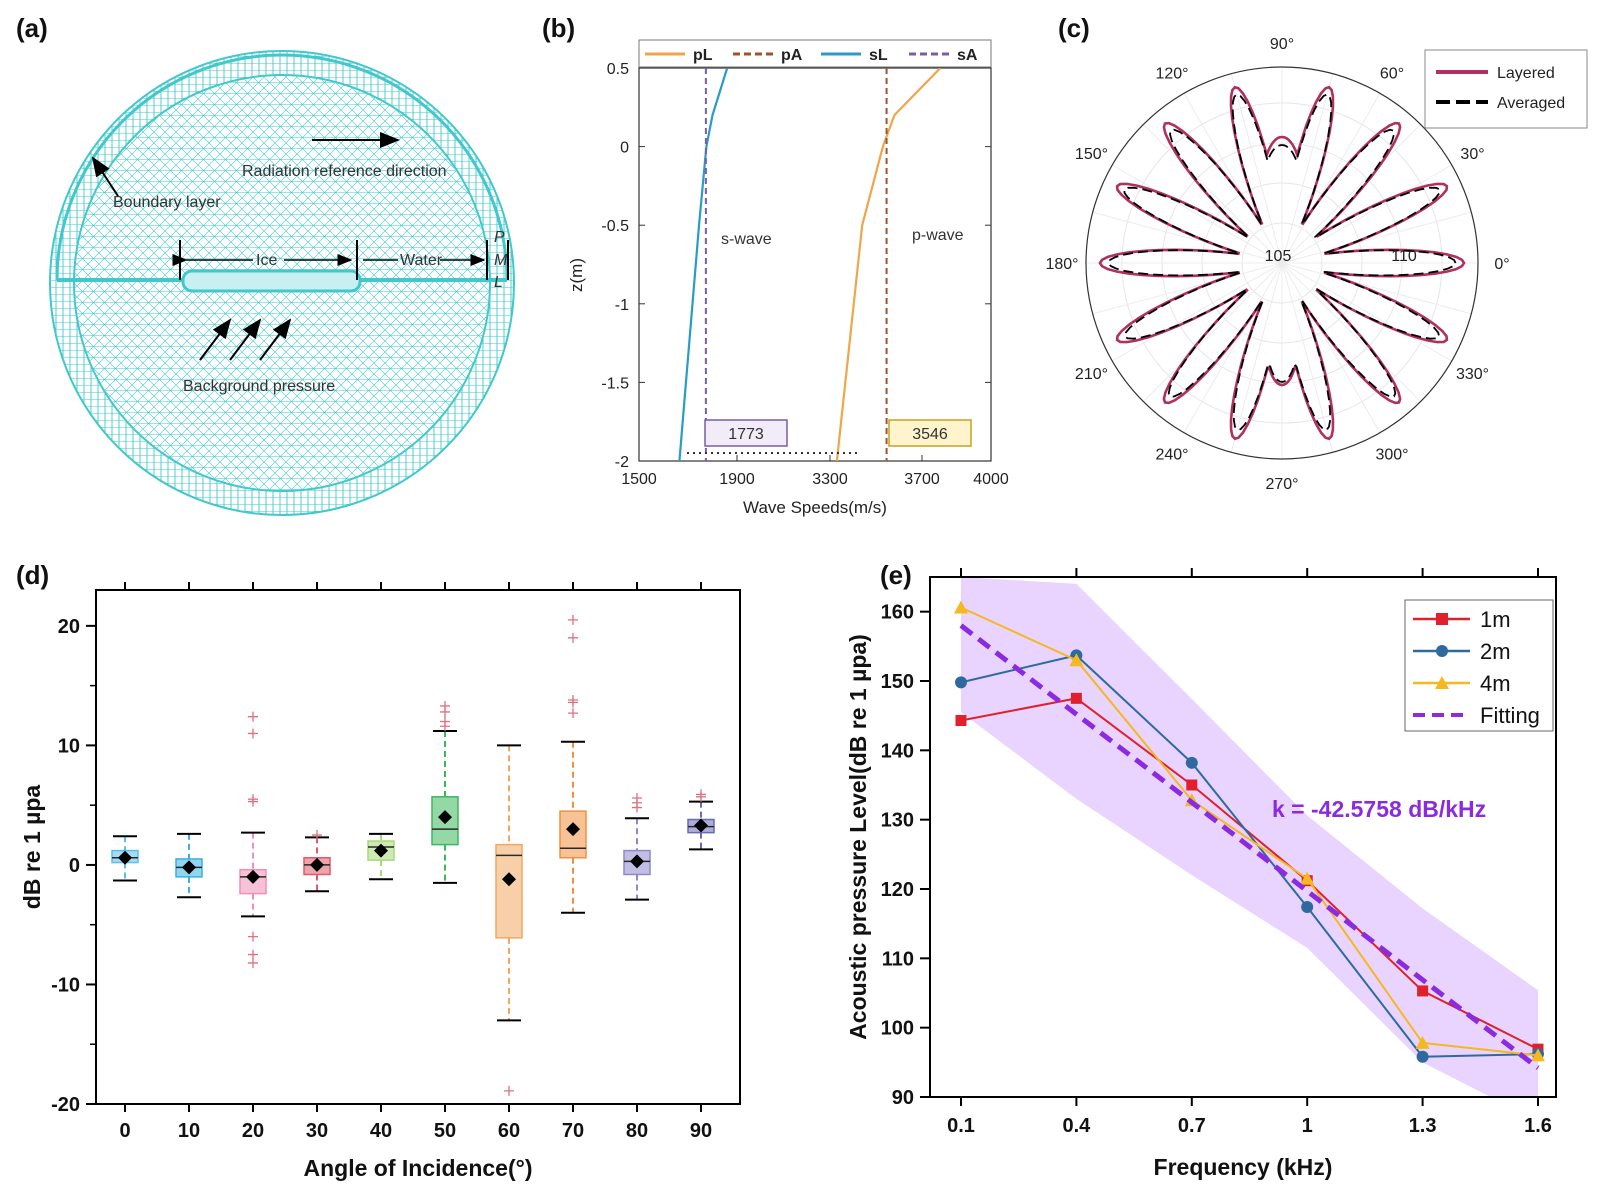 This screenshot has height=1191, width=1600. Describe the element at coordinates (1472, 154) in the screenshot. I see `polar-angle-label: 30°` at that location.